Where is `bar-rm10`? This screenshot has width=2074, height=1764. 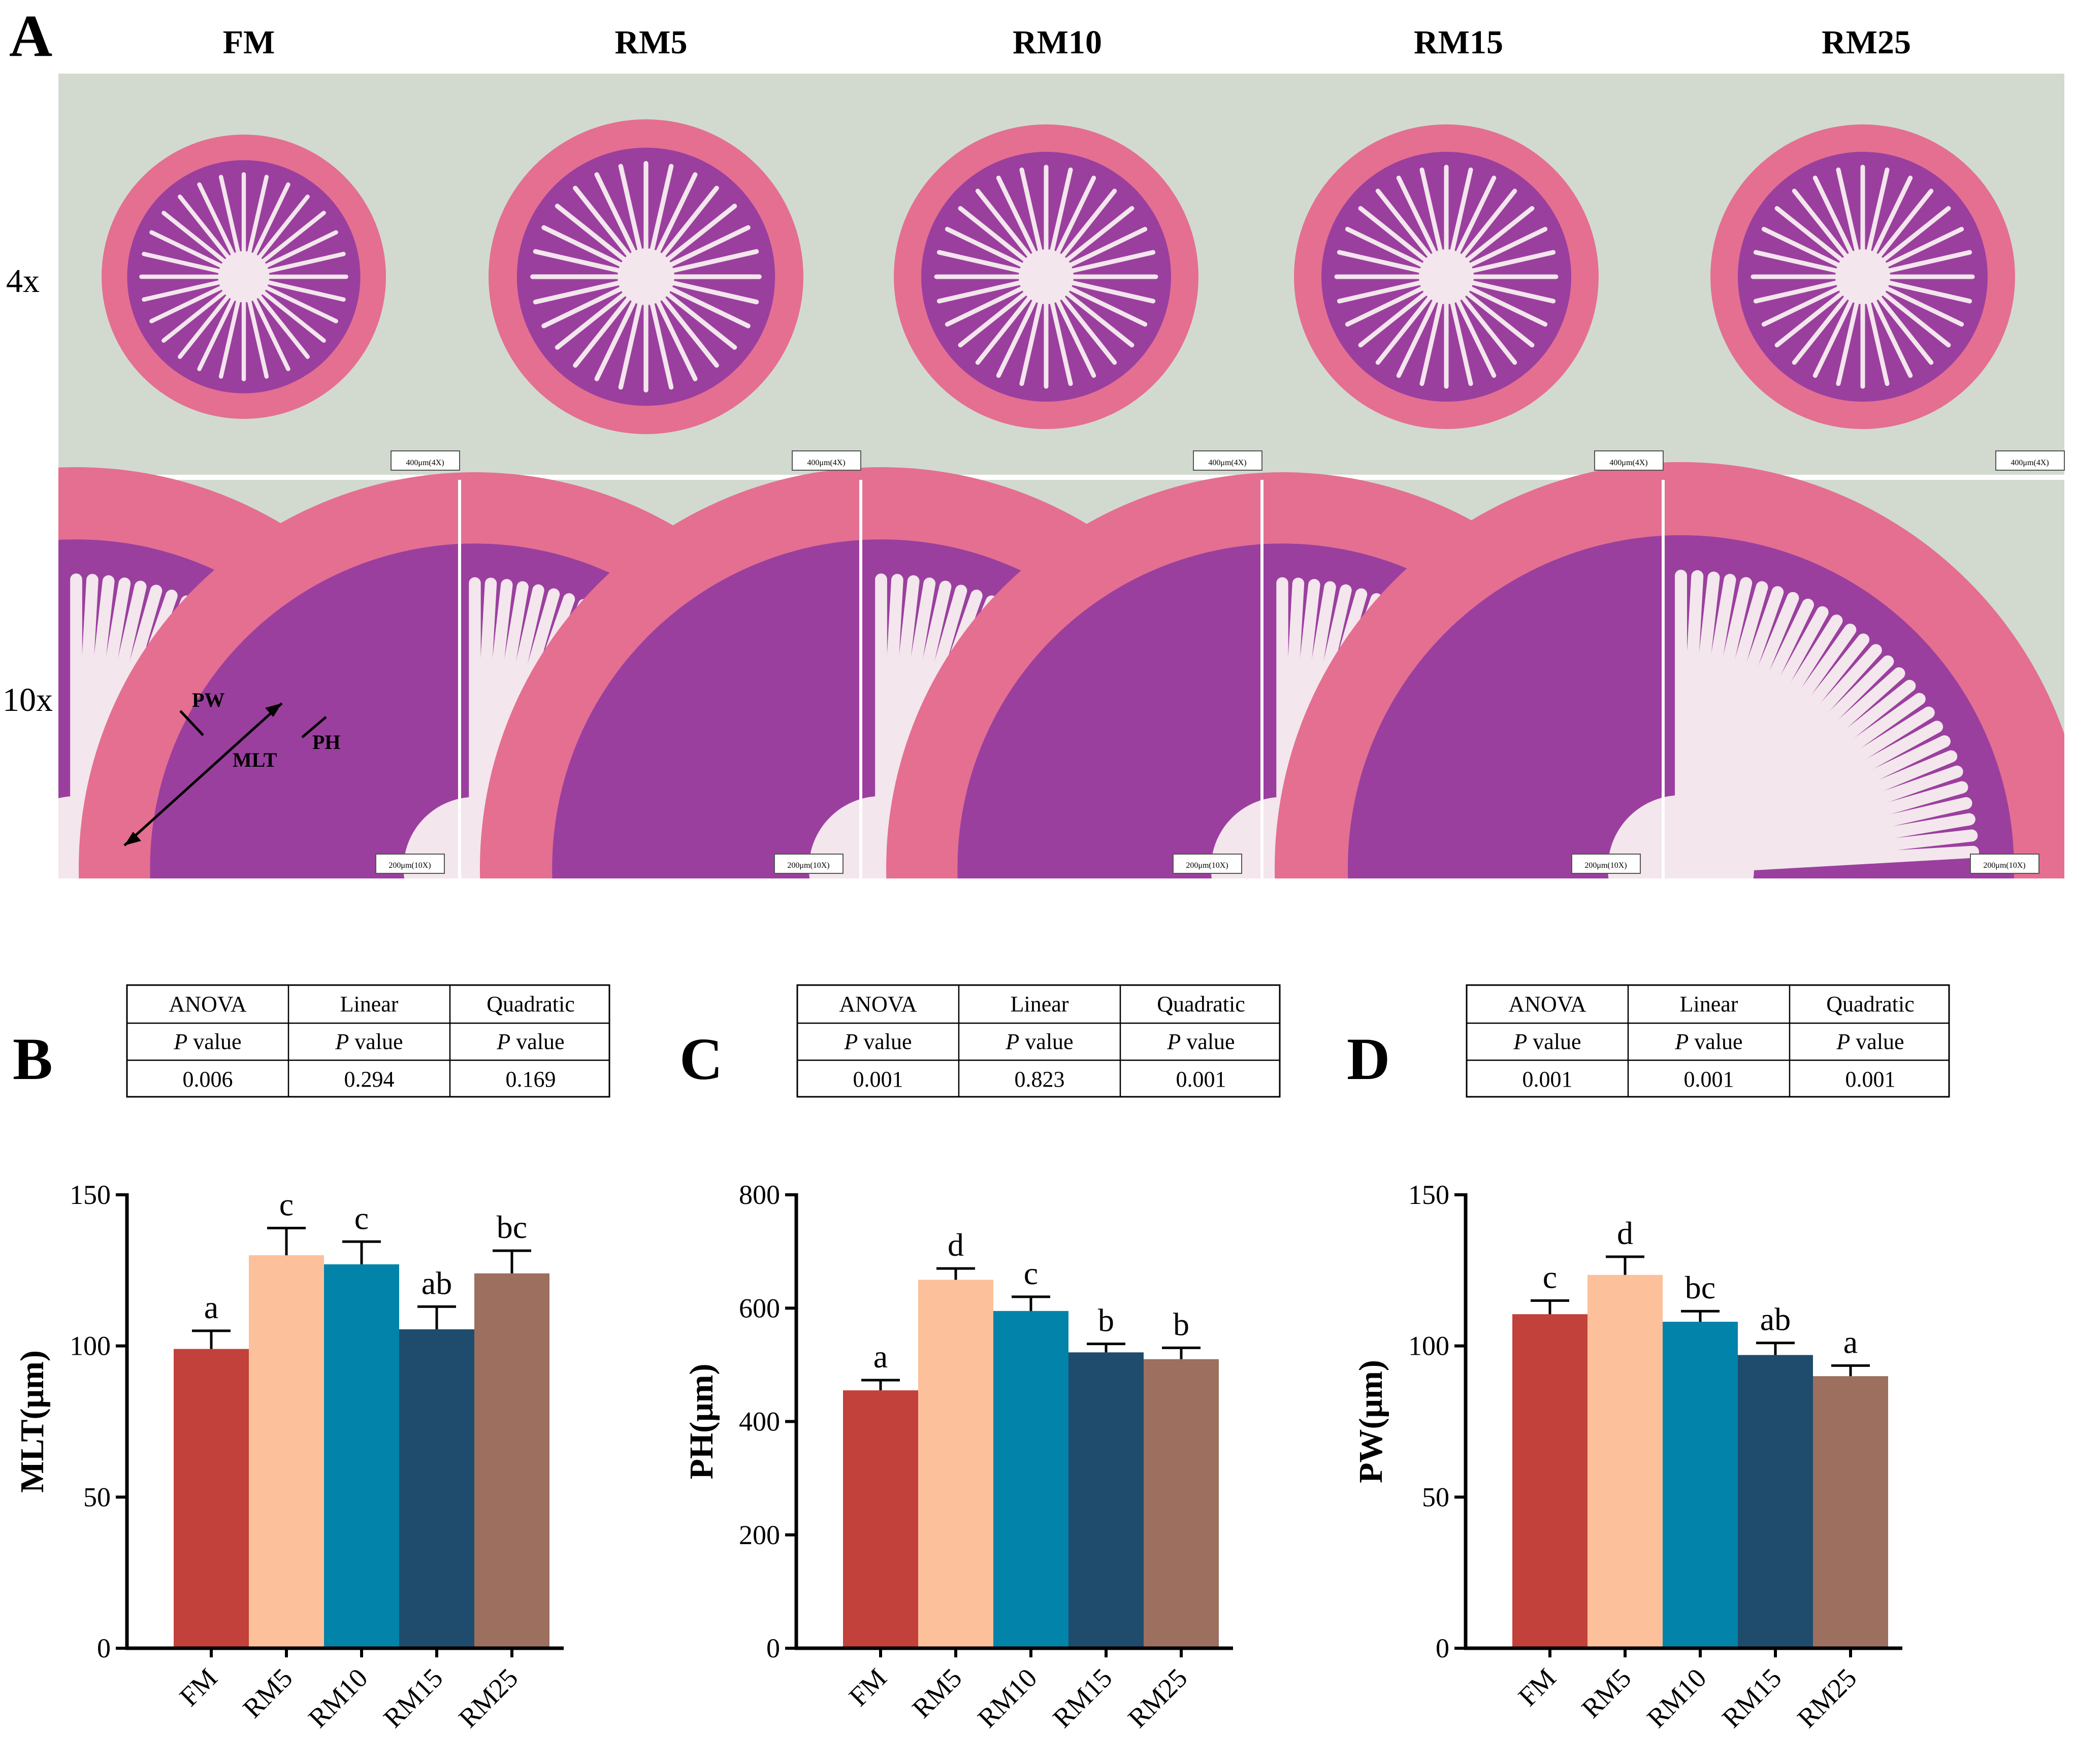
bar-rm10 is located at coordinates (361, 1456).